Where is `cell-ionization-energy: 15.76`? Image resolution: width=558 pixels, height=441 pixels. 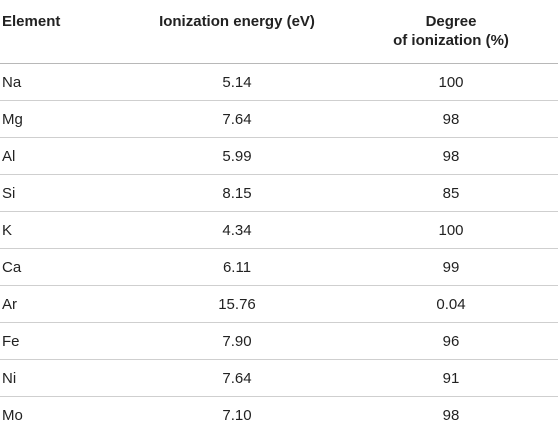 cell-ionization-energy: 15.76 is located at coordinates (237, 304).